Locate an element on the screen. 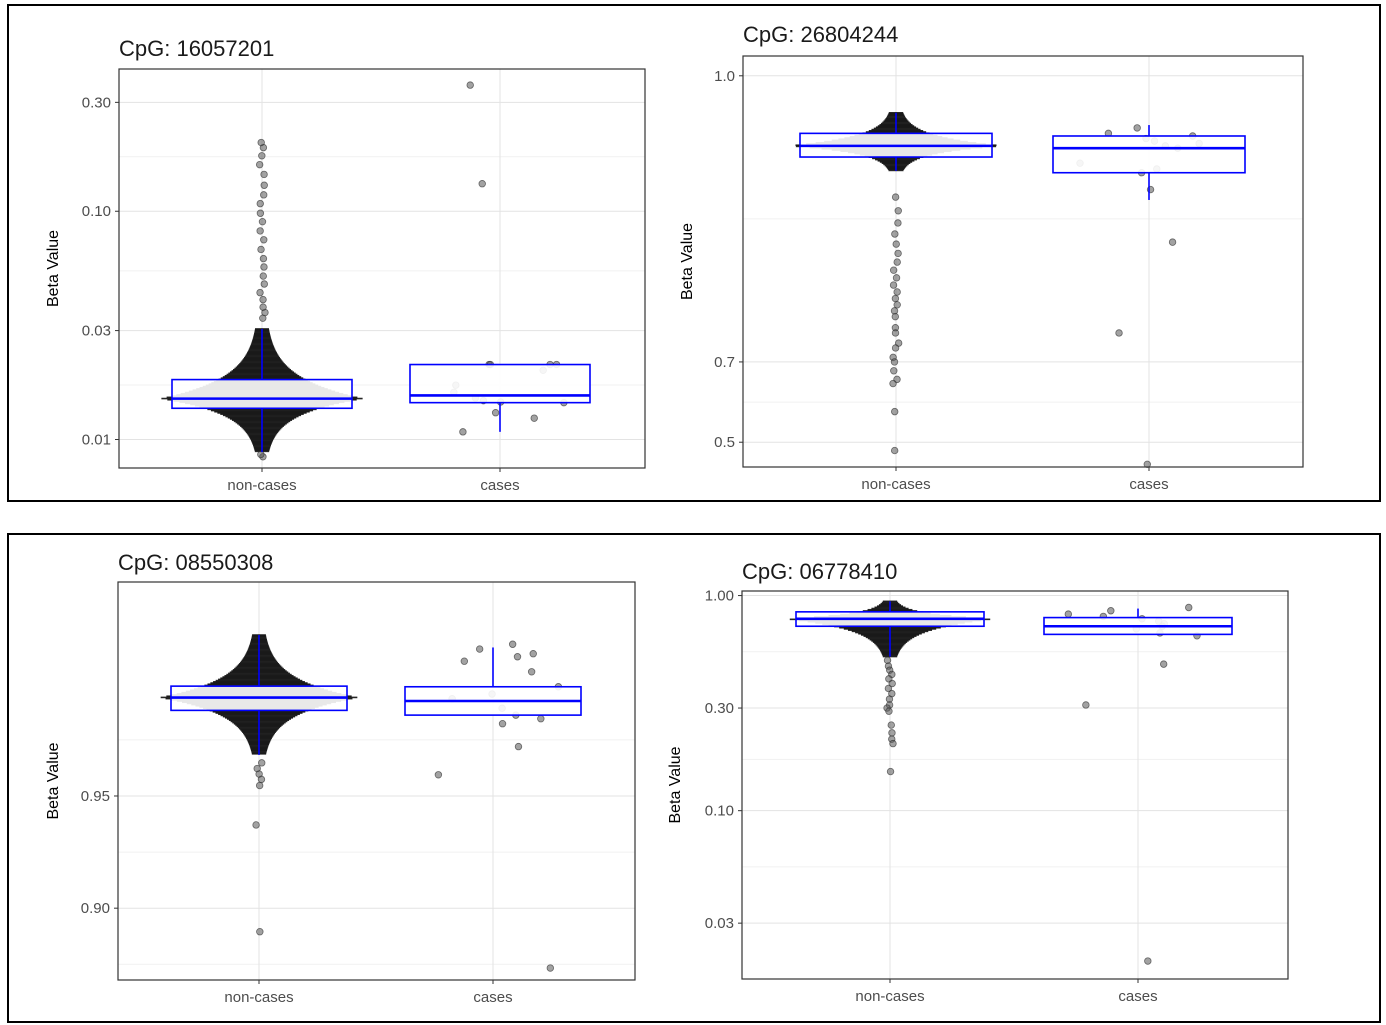  chart-title: CpG: 26804244 is located at coordinates (820, 34).